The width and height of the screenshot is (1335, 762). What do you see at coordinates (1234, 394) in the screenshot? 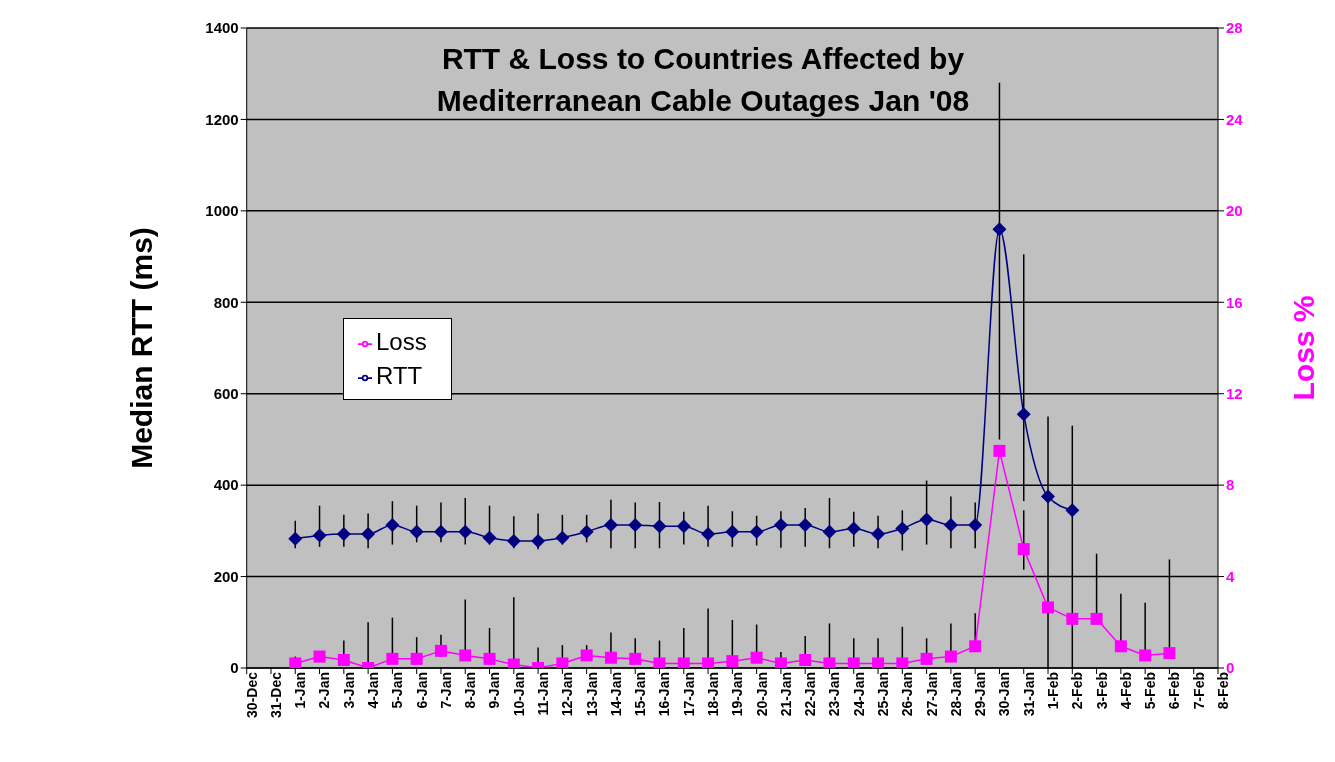
I see `y2-tick-label: 12` at bounding box center [1234, 394].